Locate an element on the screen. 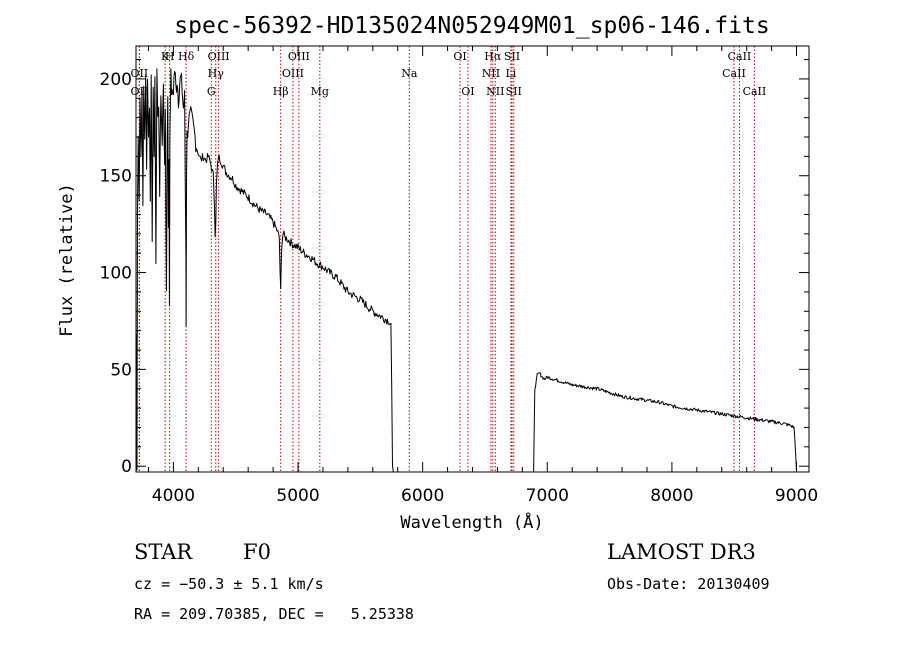 The width and height of the screenshot is (900, 649). line-marker-label: Na is located at coordinates (409, 73).